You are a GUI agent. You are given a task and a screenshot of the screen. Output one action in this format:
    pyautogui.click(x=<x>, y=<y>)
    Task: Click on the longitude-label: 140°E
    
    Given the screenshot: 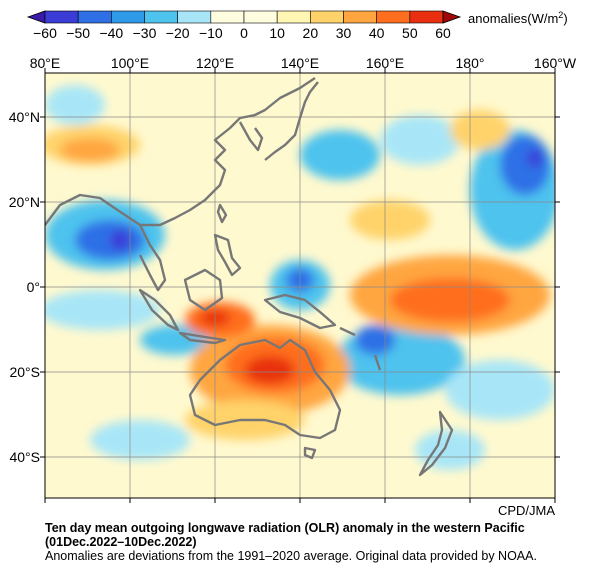 What is the action you would take?
    pyautogui.click(x=300, y=63)
    